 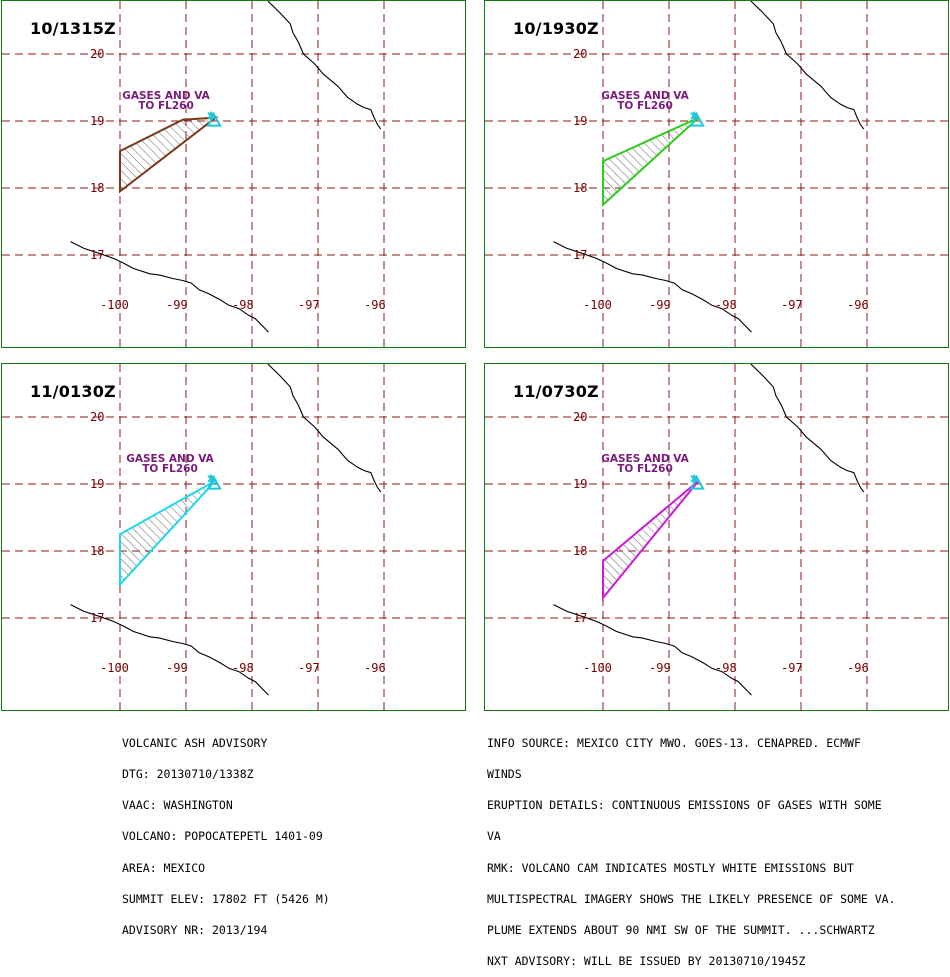 What do you see at coordinates (188, 774) in the screenshot?
I see `advisory-line: DTG: 20130710/1338Z` at bounding box center [188, 774].